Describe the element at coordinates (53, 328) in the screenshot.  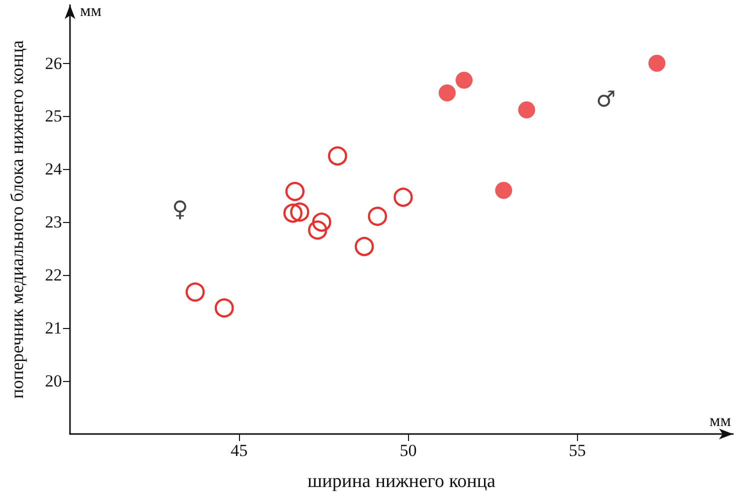
I see `y-tick-label: 21` at that location.